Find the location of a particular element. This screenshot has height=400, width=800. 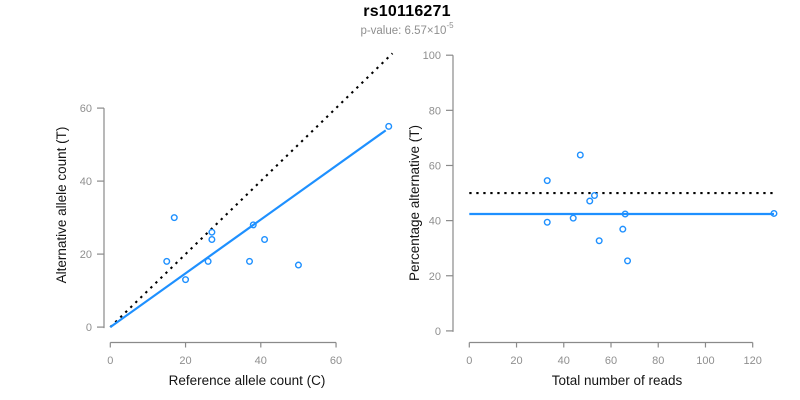

p-value-text: p-value: 6.57×10 is located at coordinates (403, 30).